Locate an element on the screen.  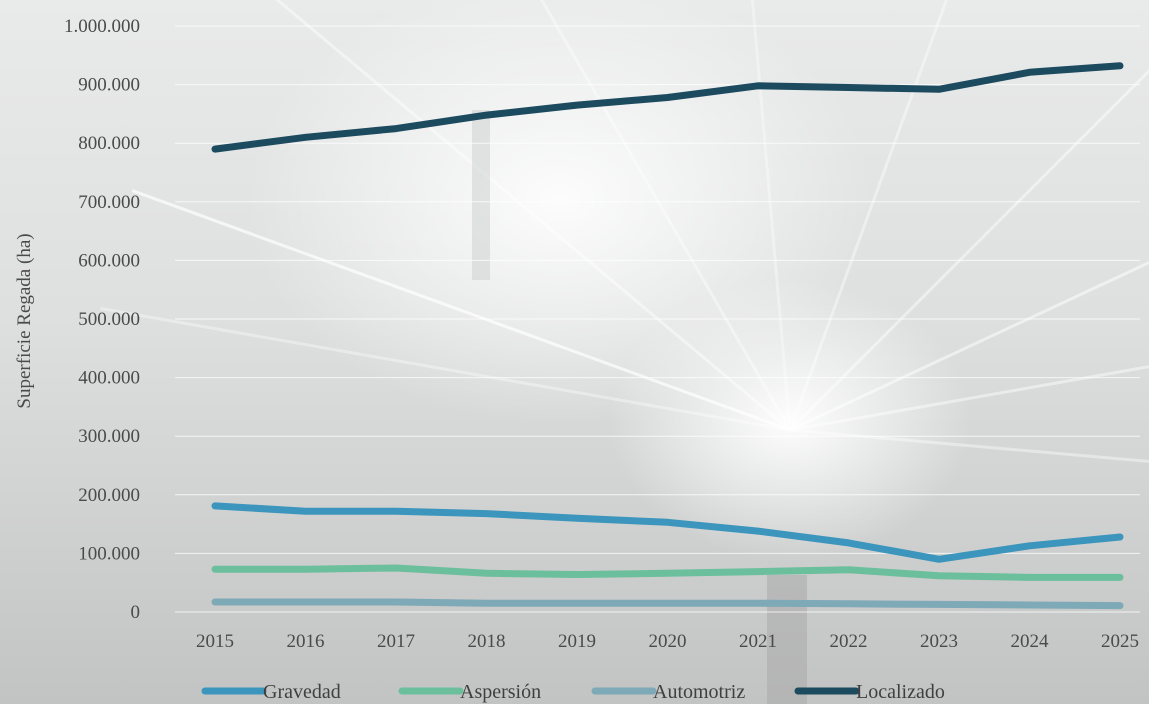
y-tick-label: 700.000 is located at coordinates (109, 202).